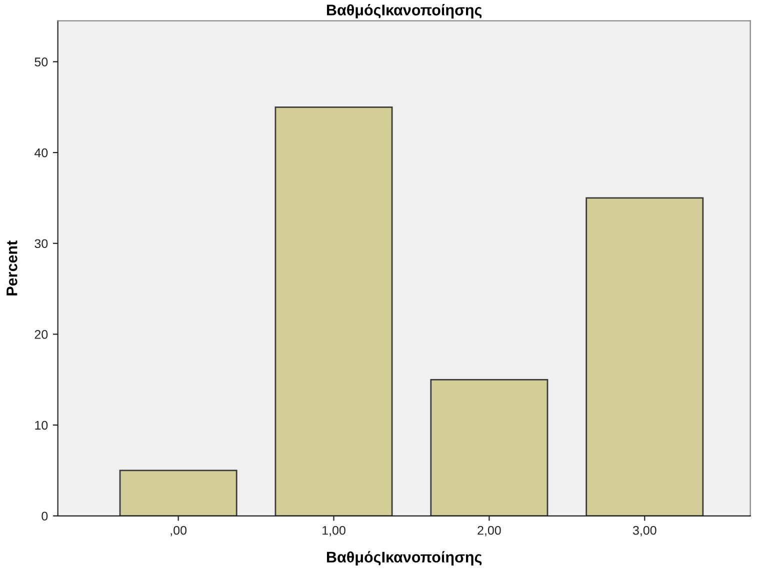 This screenshot has height=579, width=761. I want to click on x-tick-label: ,00, so click(178, 531).